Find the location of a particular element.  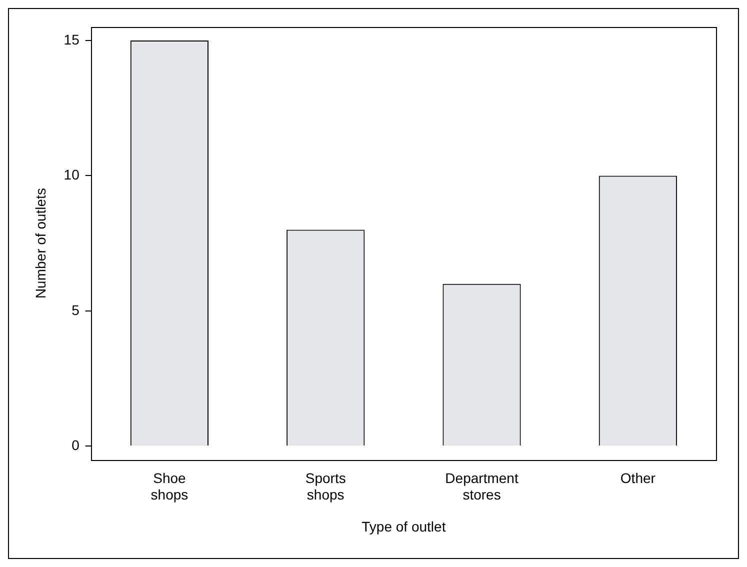

y-axis-title: Number of outlets is located at coordinates (40, 243).